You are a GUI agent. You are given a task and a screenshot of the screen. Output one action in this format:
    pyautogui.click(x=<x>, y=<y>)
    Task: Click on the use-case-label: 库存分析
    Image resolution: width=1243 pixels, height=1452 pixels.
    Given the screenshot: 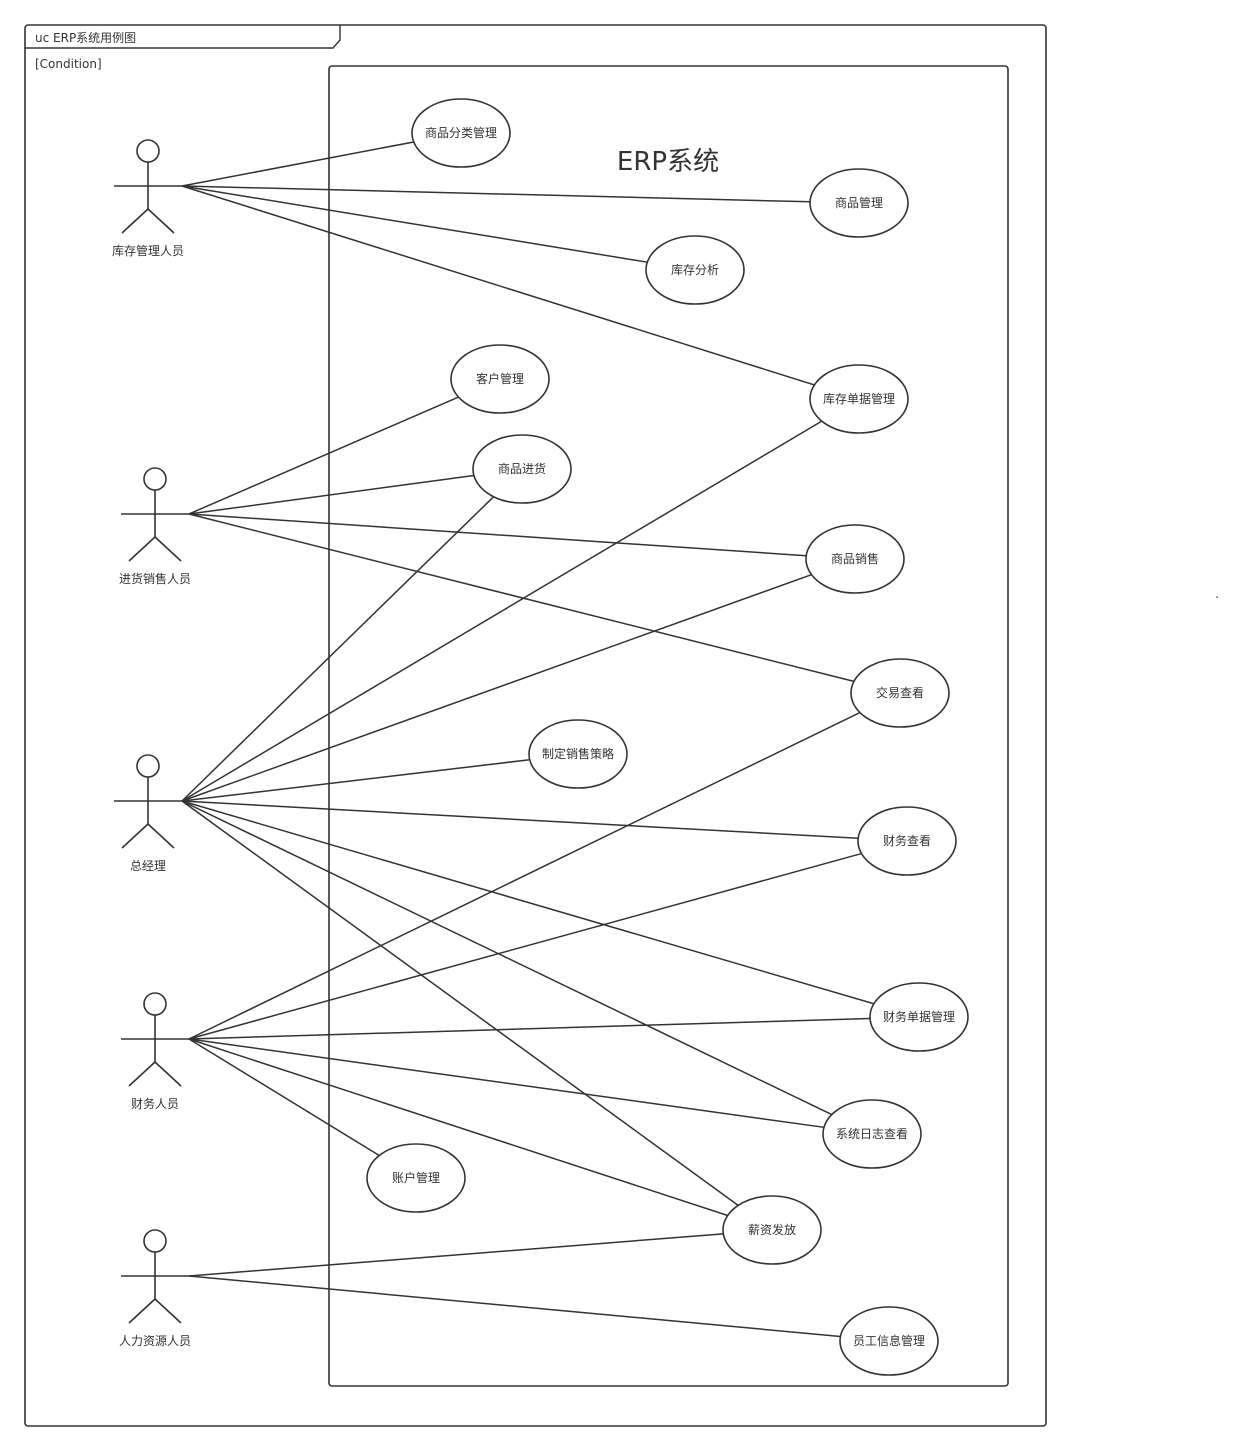 What is the action you would take?
    pyautogui.click(x=695, y=269)
    